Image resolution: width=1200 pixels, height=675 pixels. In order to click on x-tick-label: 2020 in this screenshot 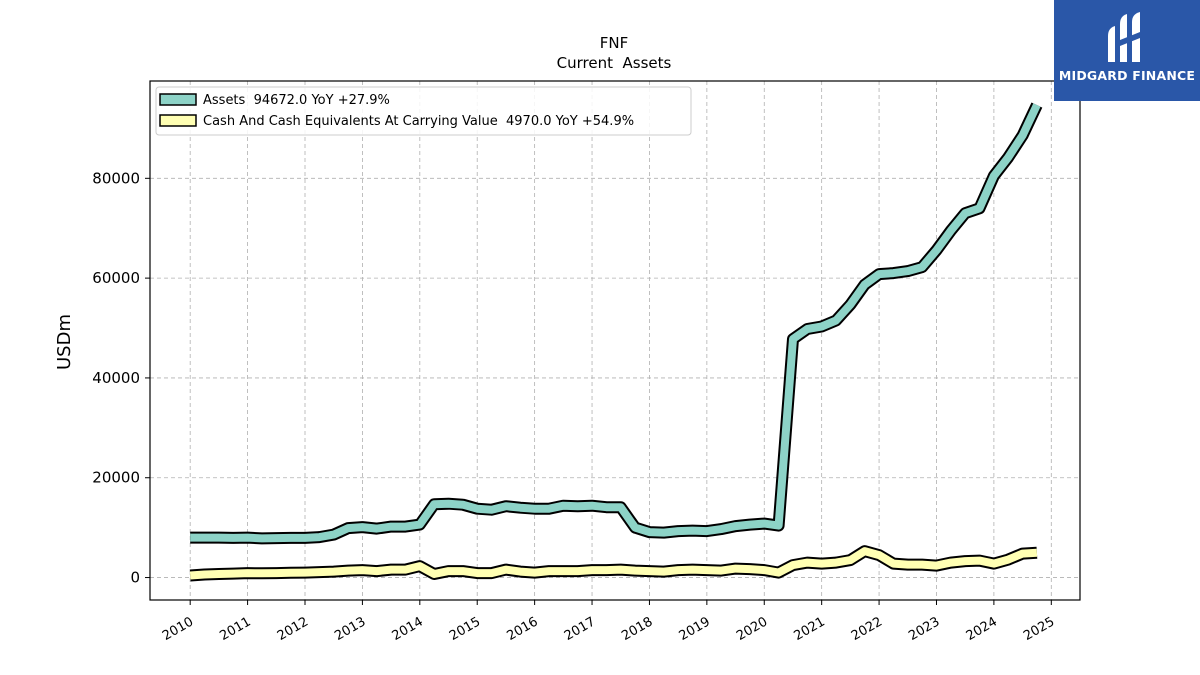, I will do `click(752, 629)`.